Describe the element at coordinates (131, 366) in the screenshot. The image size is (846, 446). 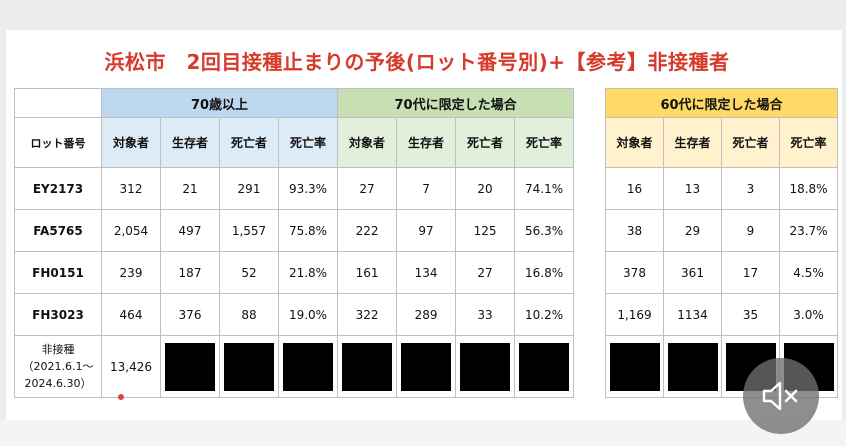
I see `nonvax-subjects: 13,426` at that location.